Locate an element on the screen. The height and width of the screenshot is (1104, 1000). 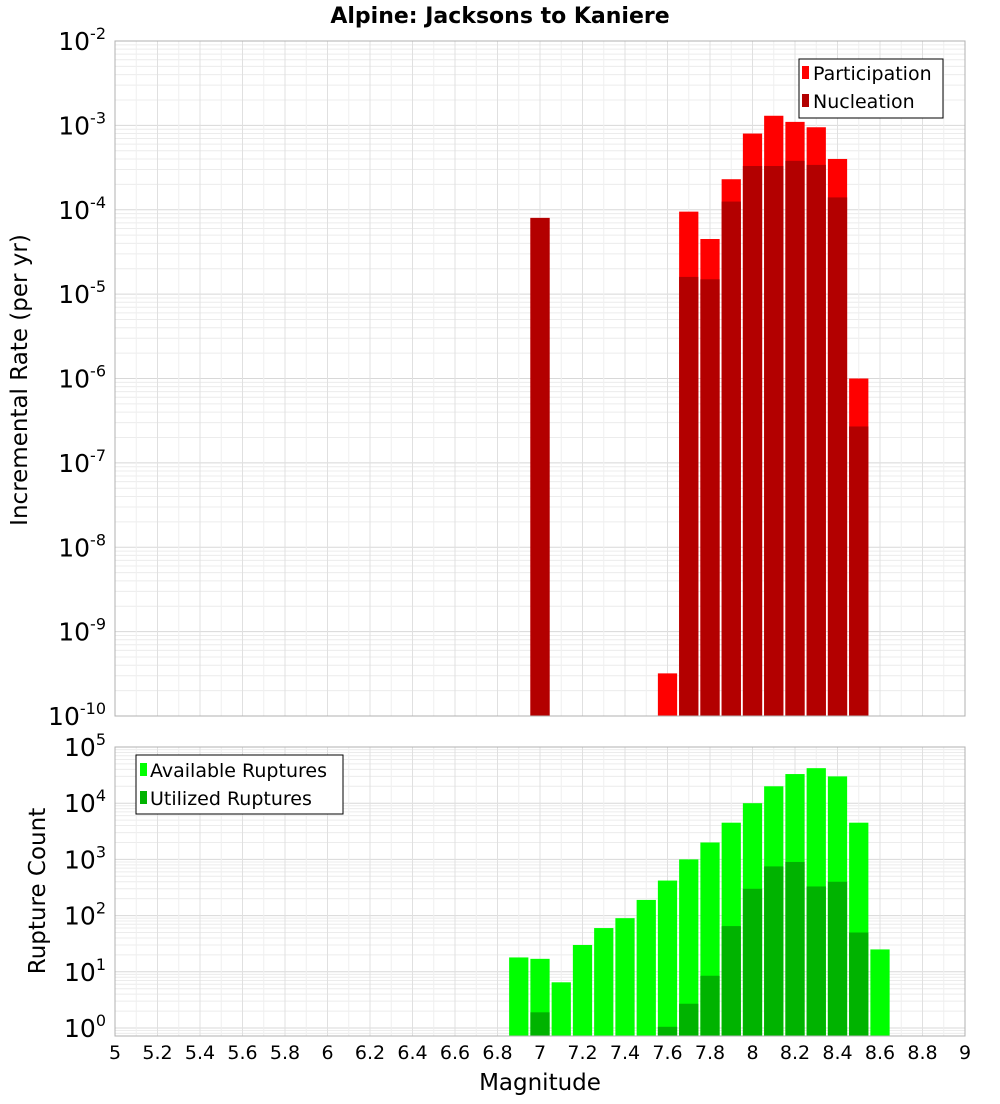
x-tick-label: 7.6 is located at coordinates (667, 1053).